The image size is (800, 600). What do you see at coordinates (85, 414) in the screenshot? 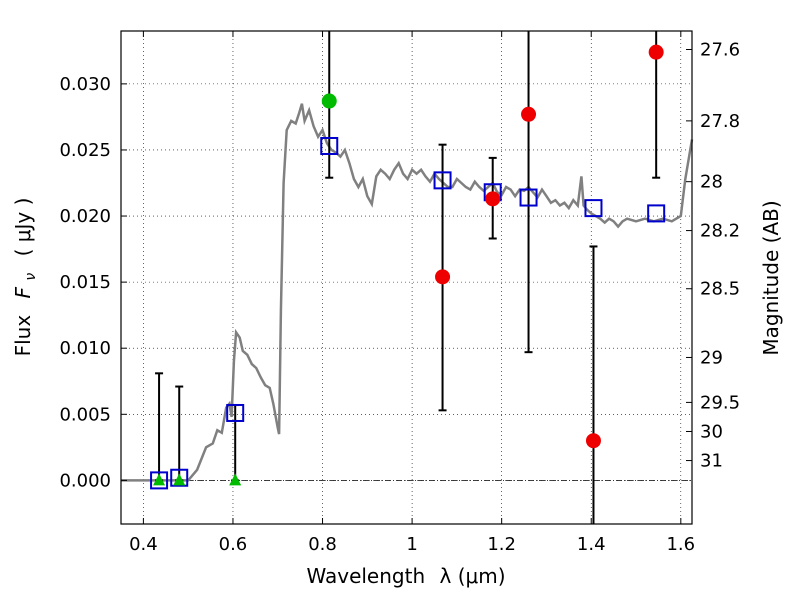
I see `y-tick-label: 0.005` at bounding box center [85, 414].